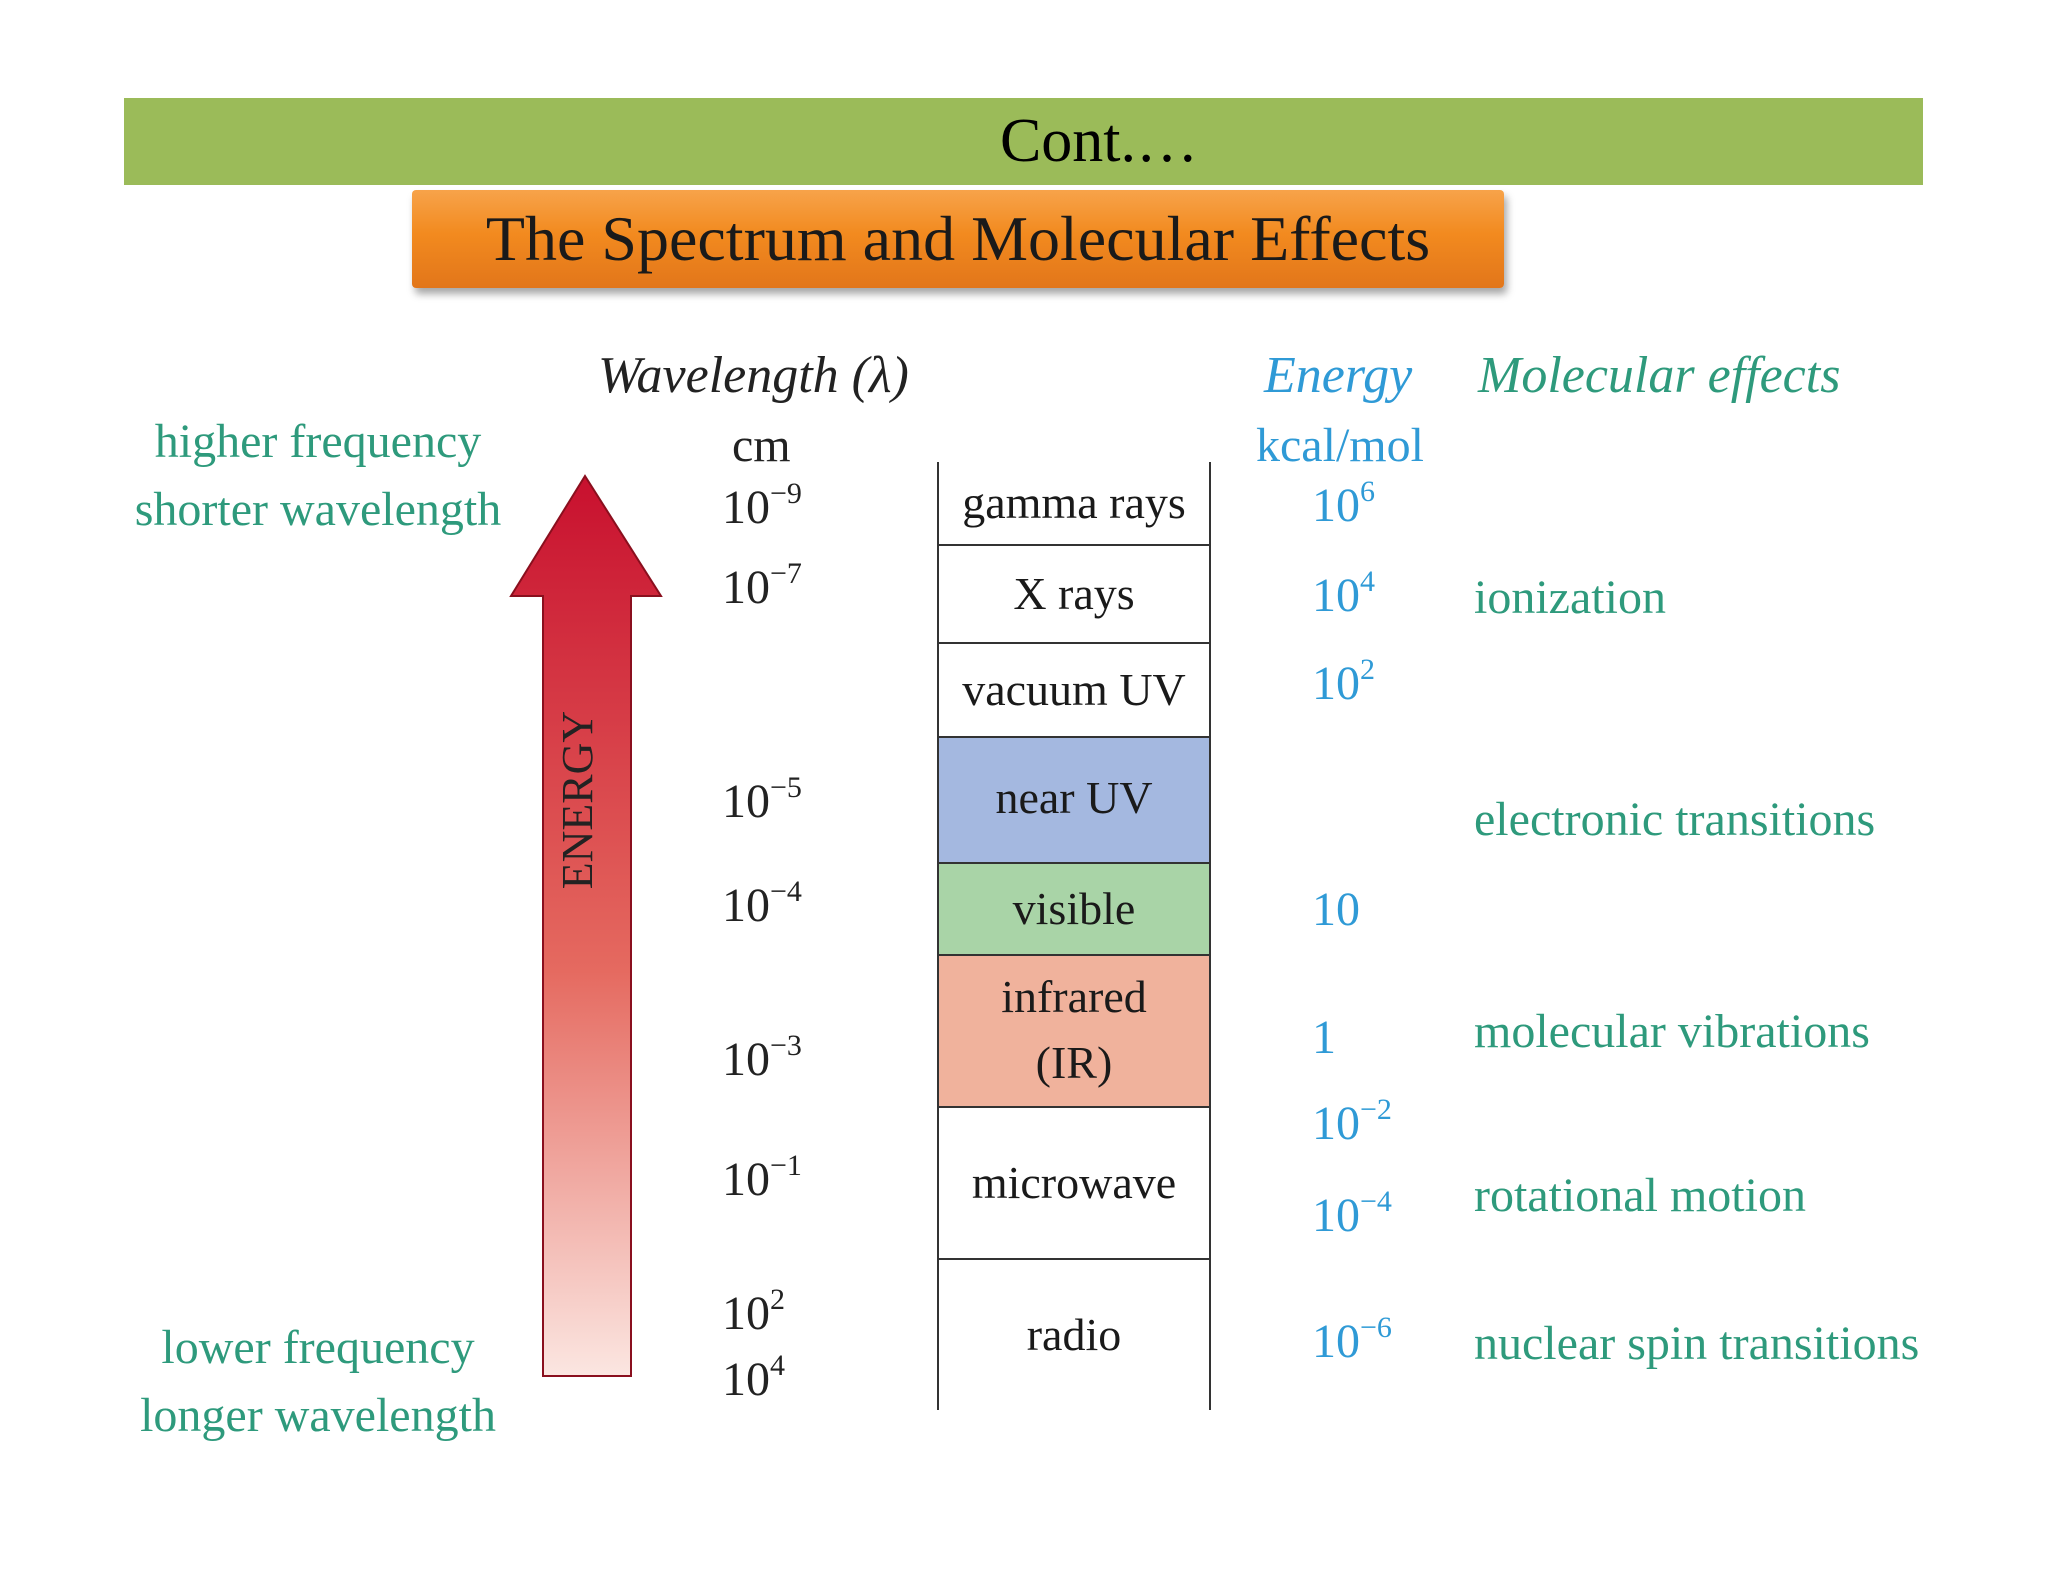 The width and height of the screenshot is (2048, 1582). I want to click on band-label: radio, so click(1074, 1334).